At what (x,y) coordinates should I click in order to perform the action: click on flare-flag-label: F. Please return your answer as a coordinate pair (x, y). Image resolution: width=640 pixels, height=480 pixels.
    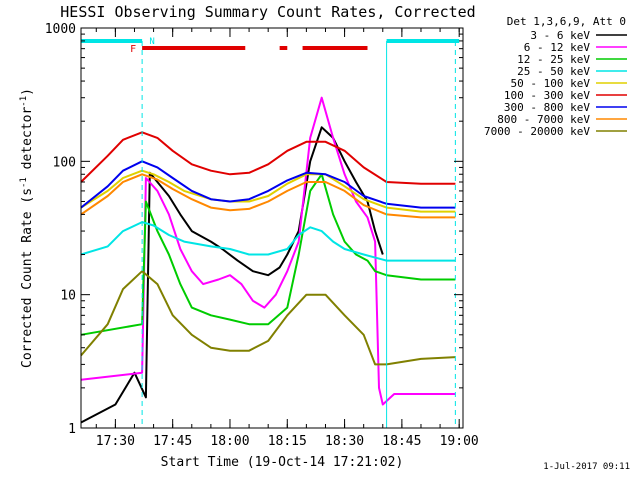
    Looking at the image, I should click on (133, 49).